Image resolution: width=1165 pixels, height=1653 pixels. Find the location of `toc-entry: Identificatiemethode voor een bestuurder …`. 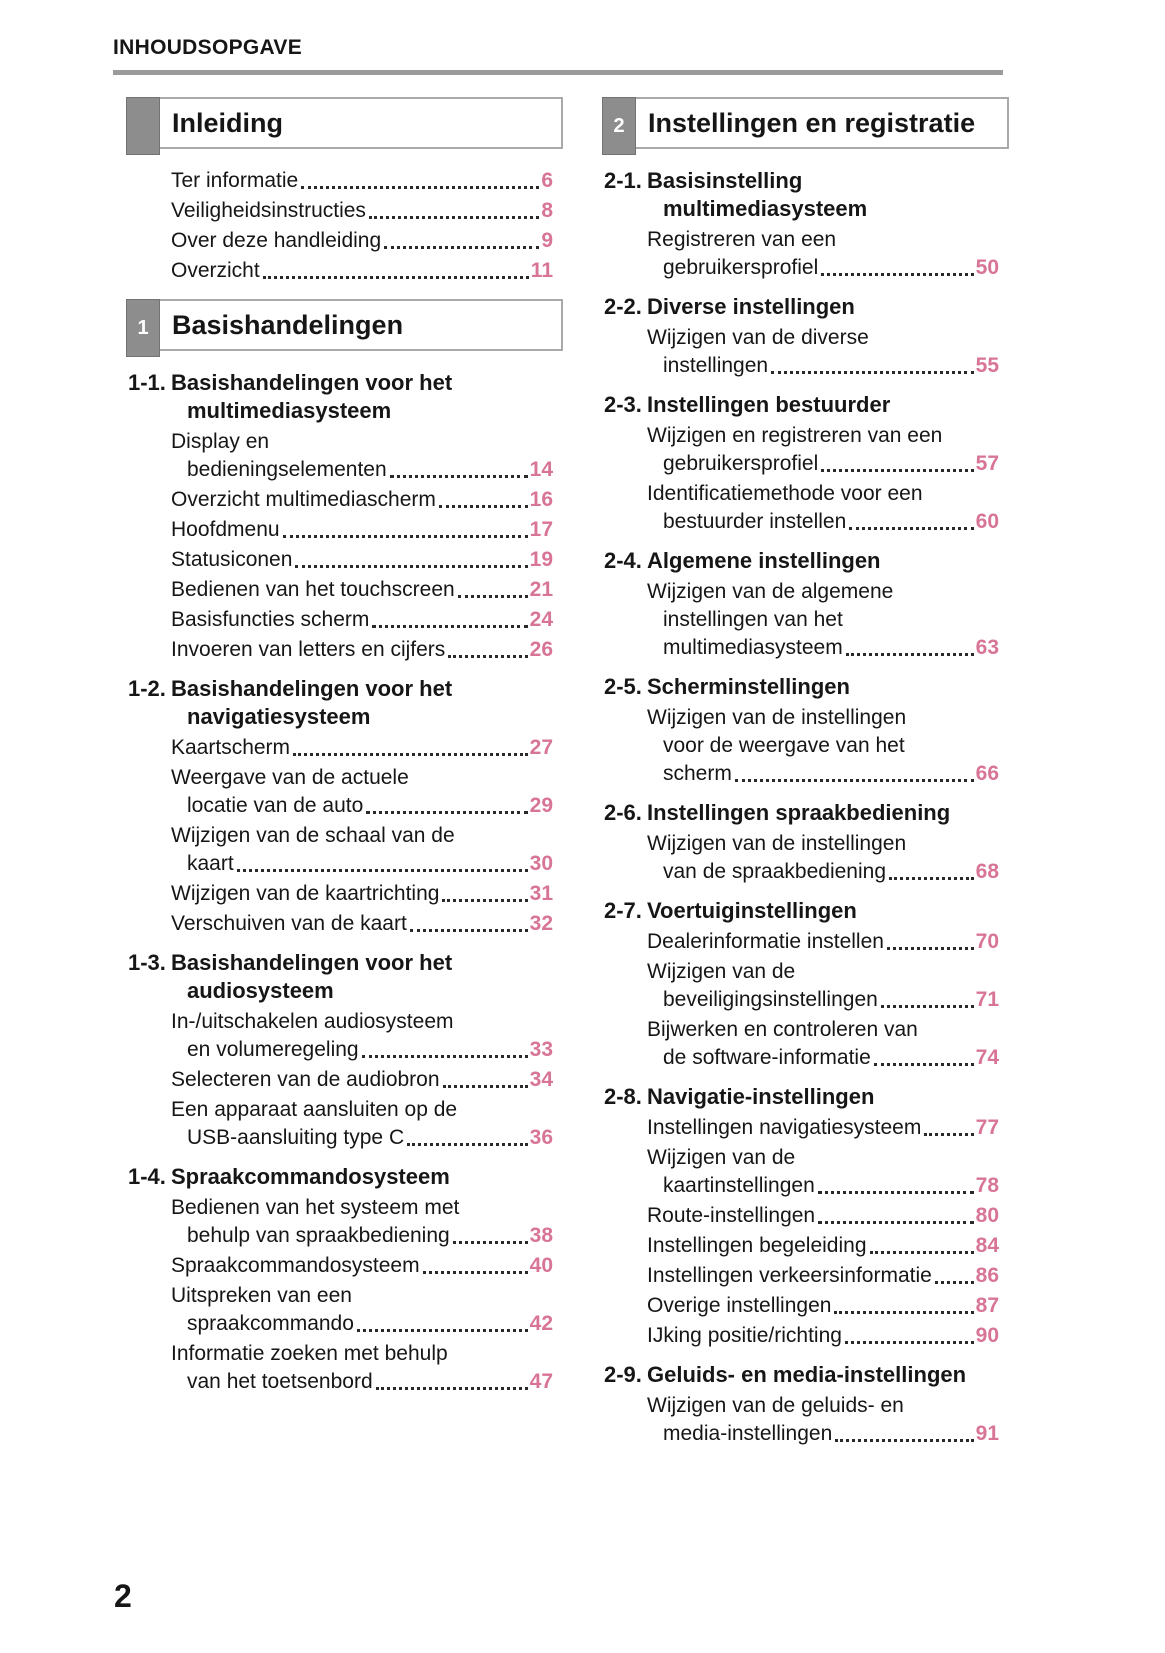

toc-entry: Identificatiemethode voor een bestuurder … is located at coordinates (799, 508).